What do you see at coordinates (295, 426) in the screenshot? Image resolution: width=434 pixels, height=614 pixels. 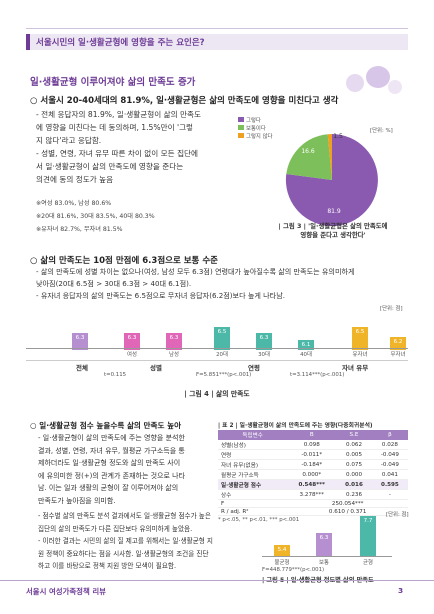 I see `table-title: | 표 2 | 일·생활균형이 삶의 만족도에 주는 영향(다중회귀분석)` at bounding box center [295, 426].